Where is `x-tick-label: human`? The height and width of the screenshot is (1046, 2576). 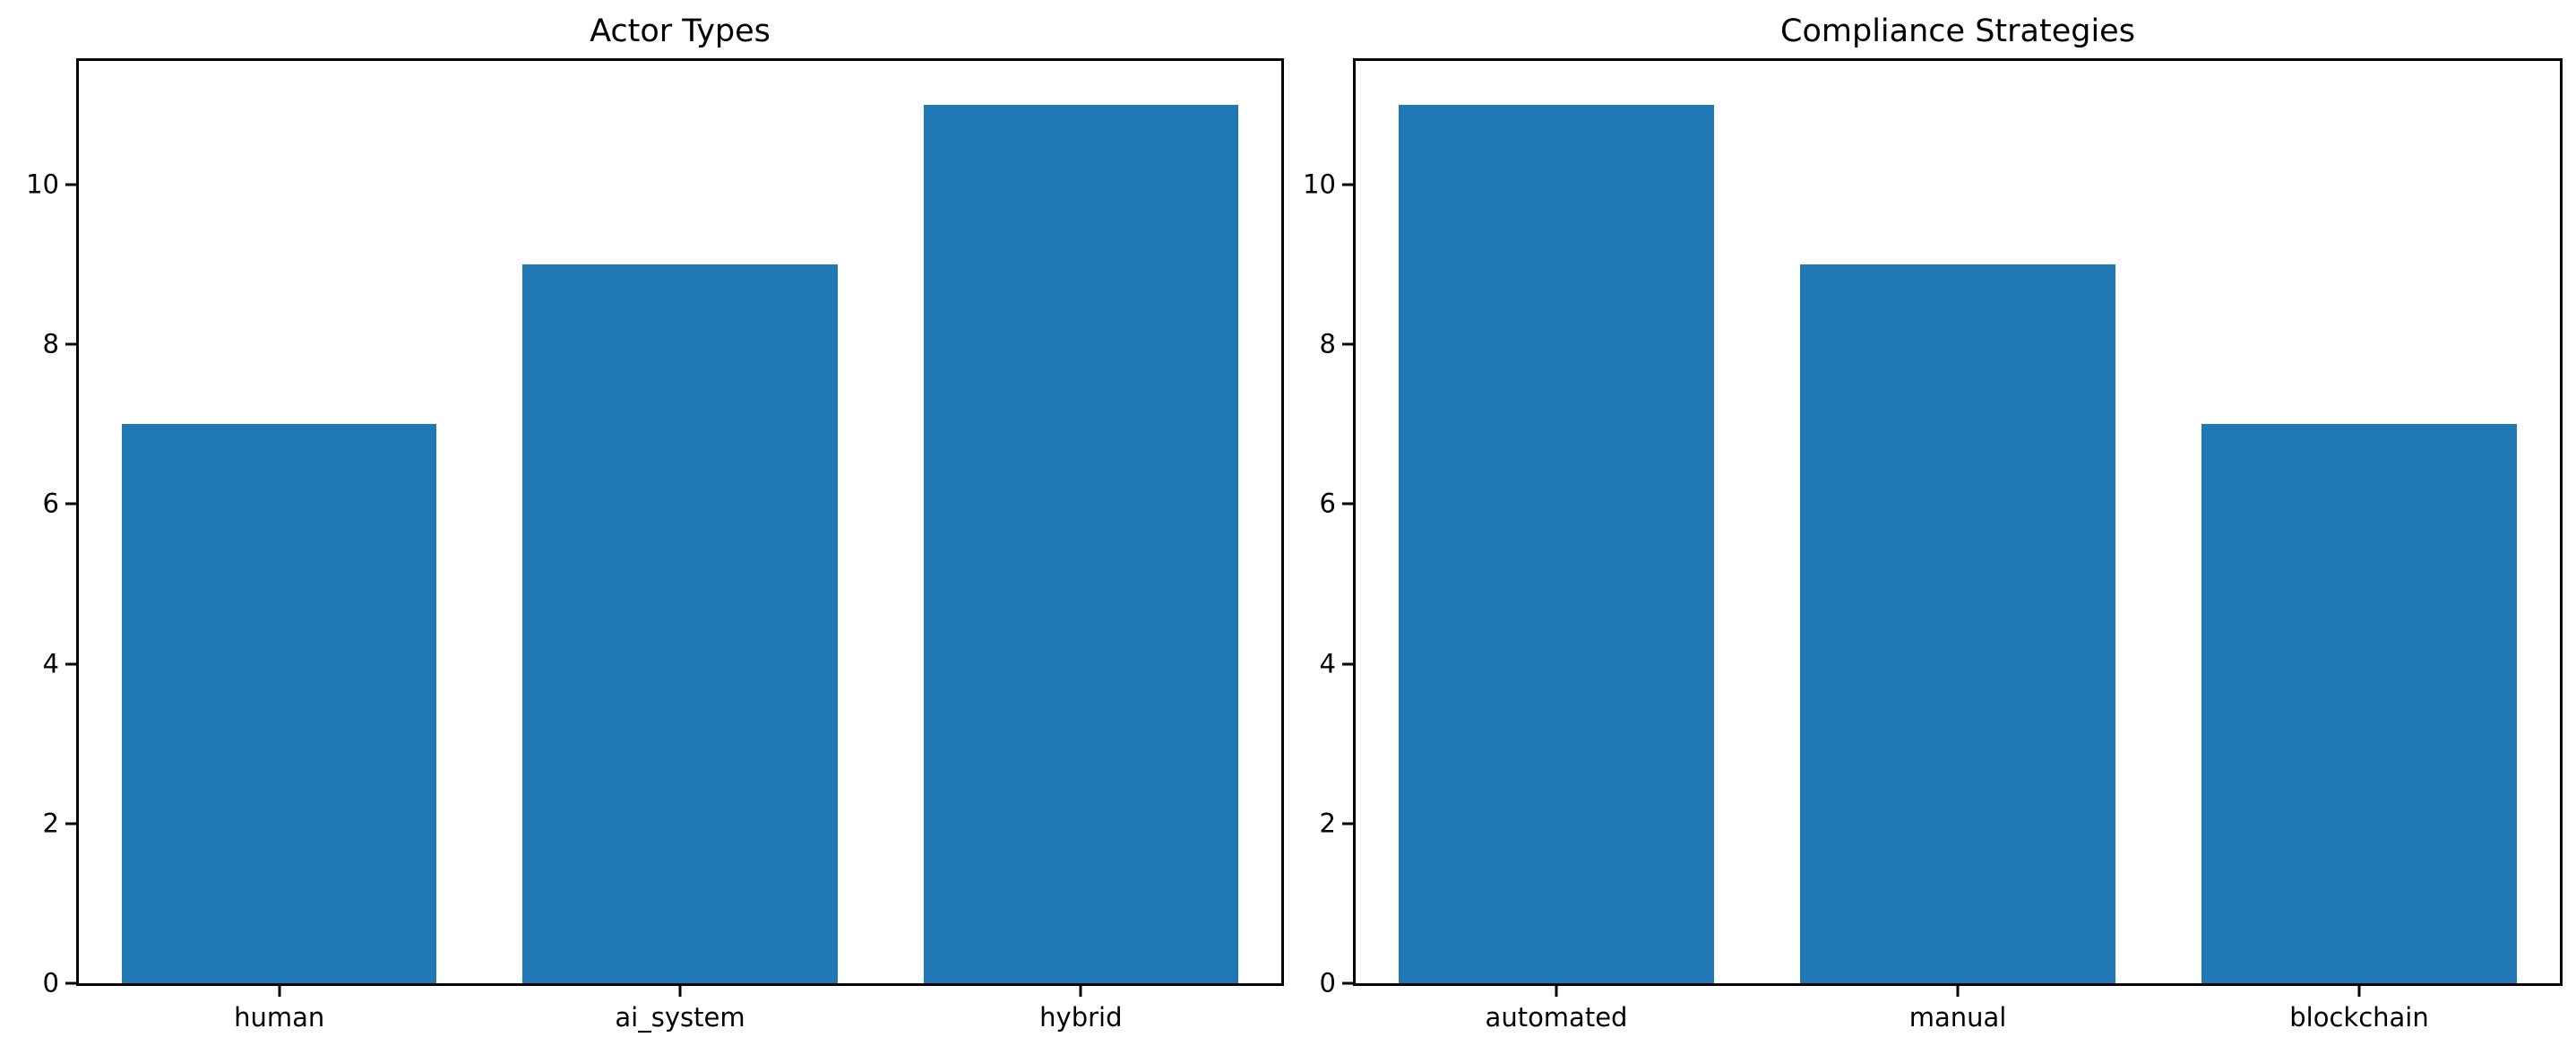
x-tick-label: human is located at coordinates (279, 1017).